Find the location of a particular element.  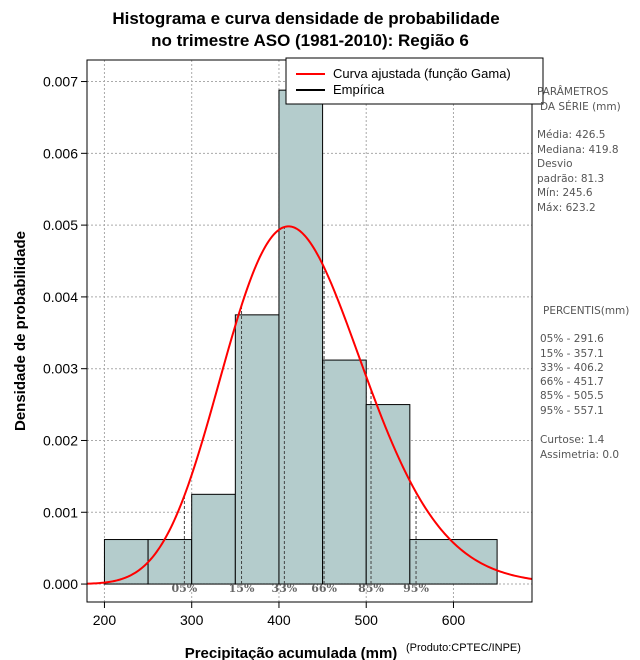

percentil-33: 33% - 406.2 is located at coordinates (572, 368).